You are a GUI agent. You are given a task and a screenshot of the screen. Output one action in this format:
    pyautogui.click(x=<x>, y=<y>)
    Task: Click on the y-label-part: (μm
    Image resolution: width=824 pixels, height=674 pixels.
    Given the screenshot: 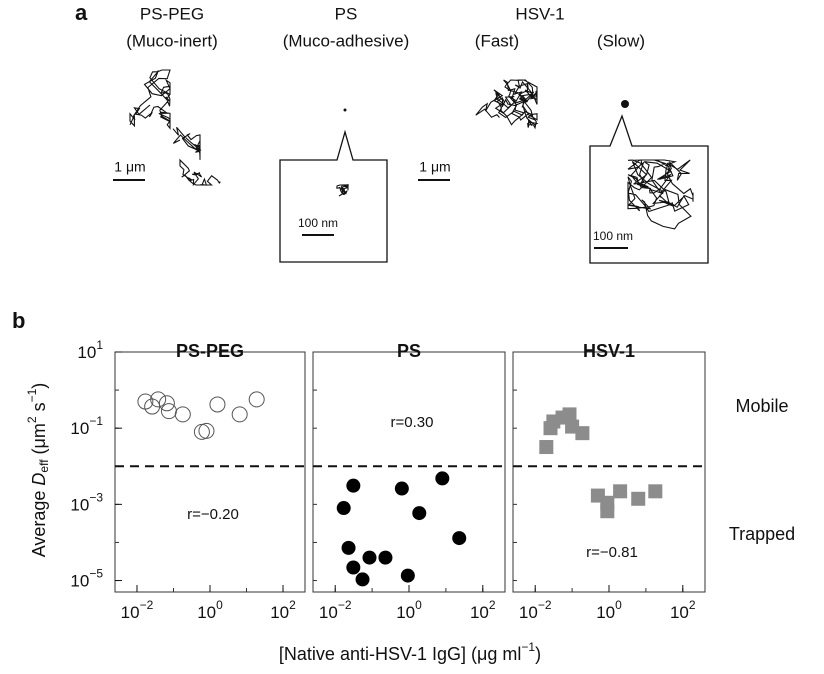 What is the action you would take?
    pyautogui.click(x=39, y=441)
    